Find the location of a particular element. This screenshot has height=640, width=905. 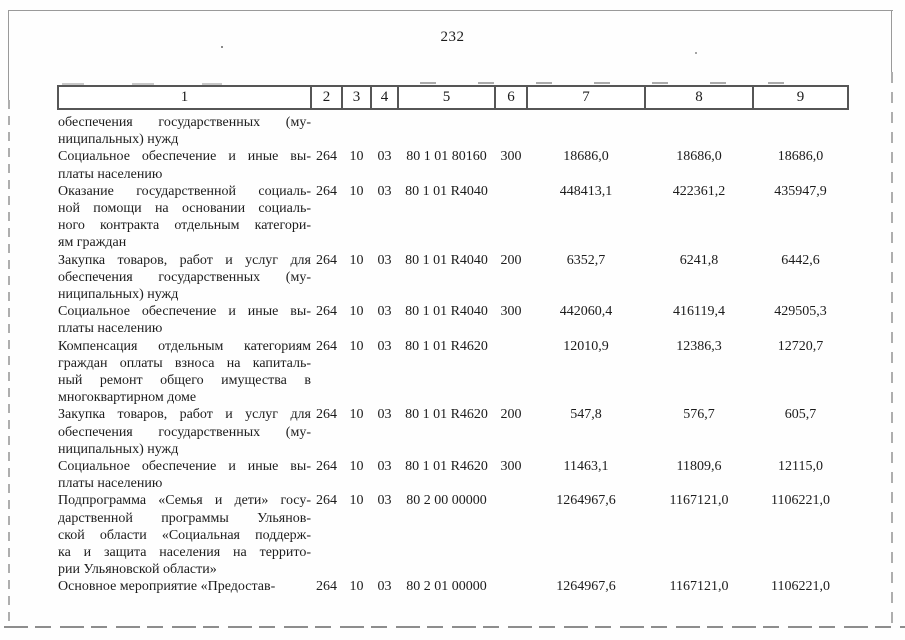

column-header: 1 is located at coordinates (184, 97).